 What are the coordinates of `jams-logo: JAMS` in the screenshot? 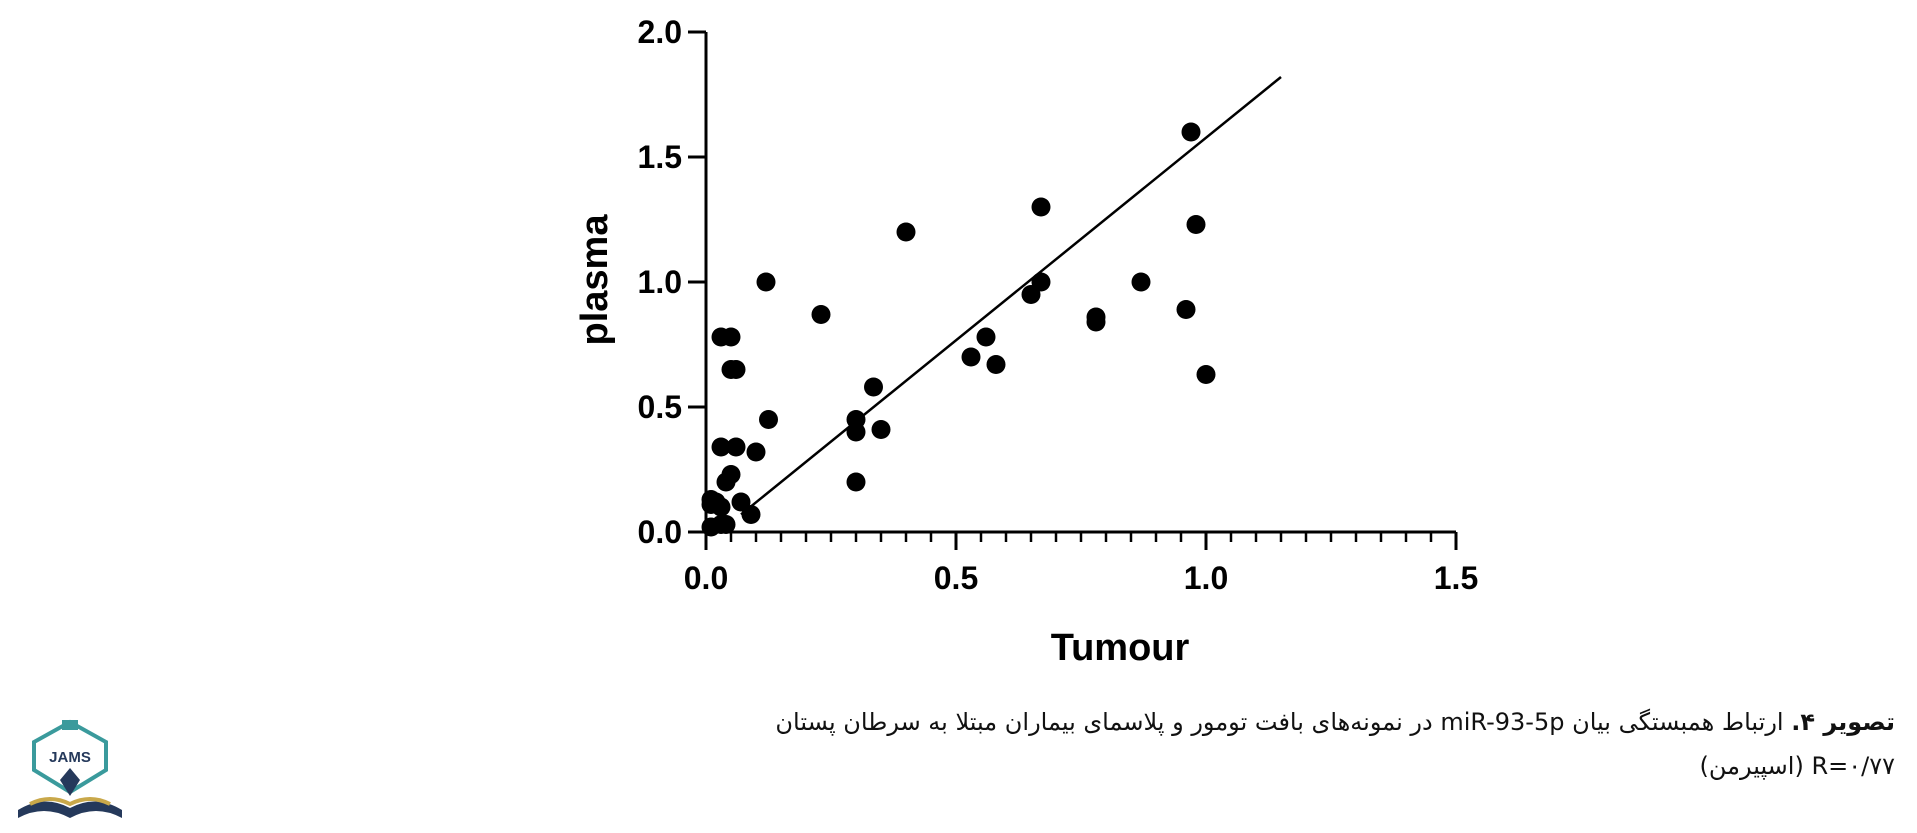 It's located at (70, 768).